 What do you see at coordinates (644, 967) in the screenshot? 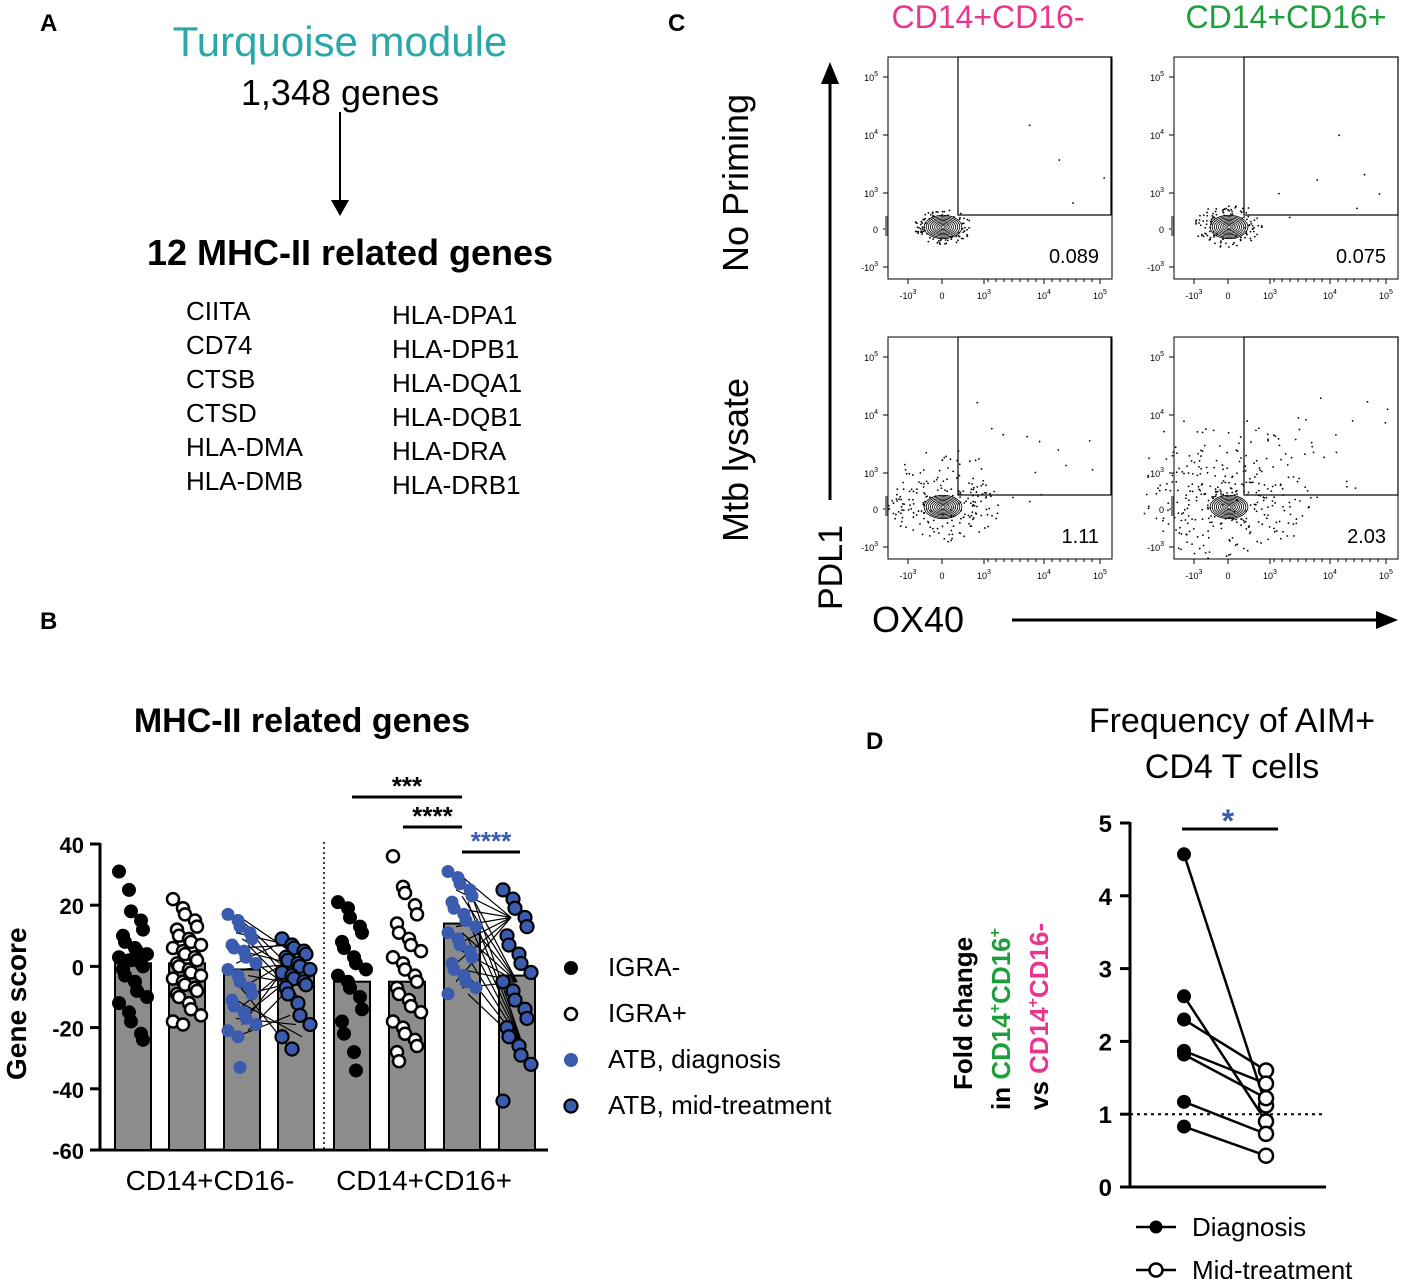
I see `legend-label: IGRA-` at bounding box center [644, 967].